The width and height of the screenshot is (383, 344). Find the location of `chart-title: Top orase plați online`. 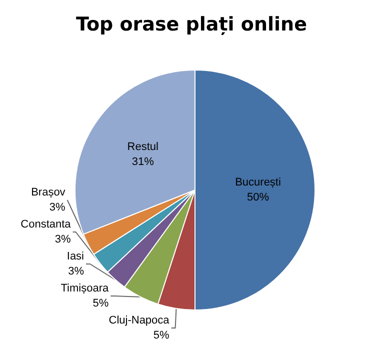

chart-title: Top orase plați online is located at coordinates (191, 25).